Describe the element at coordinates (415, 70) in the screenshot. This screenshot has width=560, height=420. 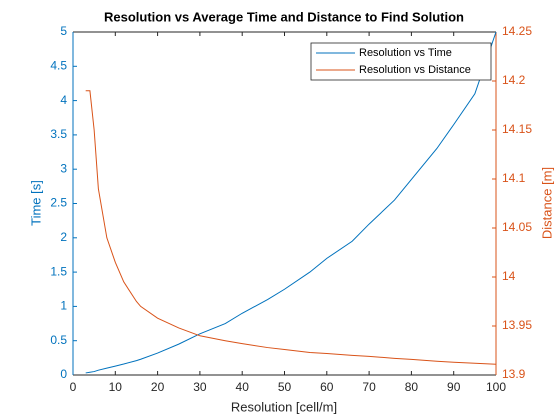
I see `legend-label: Resolution vs Distance` at that location.